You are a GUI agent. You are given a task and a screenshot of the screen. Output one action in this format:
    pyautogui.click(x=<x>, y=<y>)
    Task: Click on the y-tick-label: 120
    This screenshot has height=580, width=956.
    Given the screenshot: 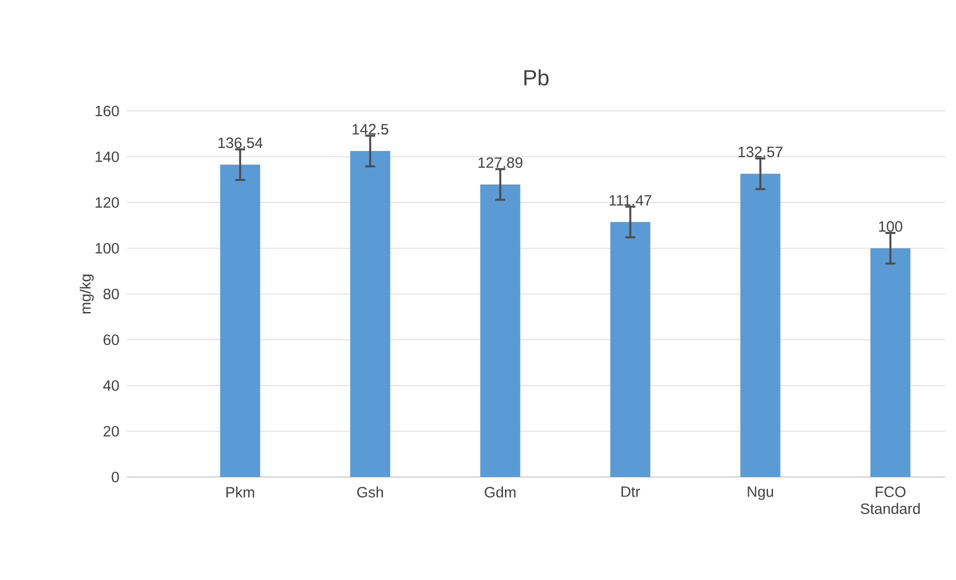 What is the action you would take?
    pyautogui.click(x=107, y=202)
    